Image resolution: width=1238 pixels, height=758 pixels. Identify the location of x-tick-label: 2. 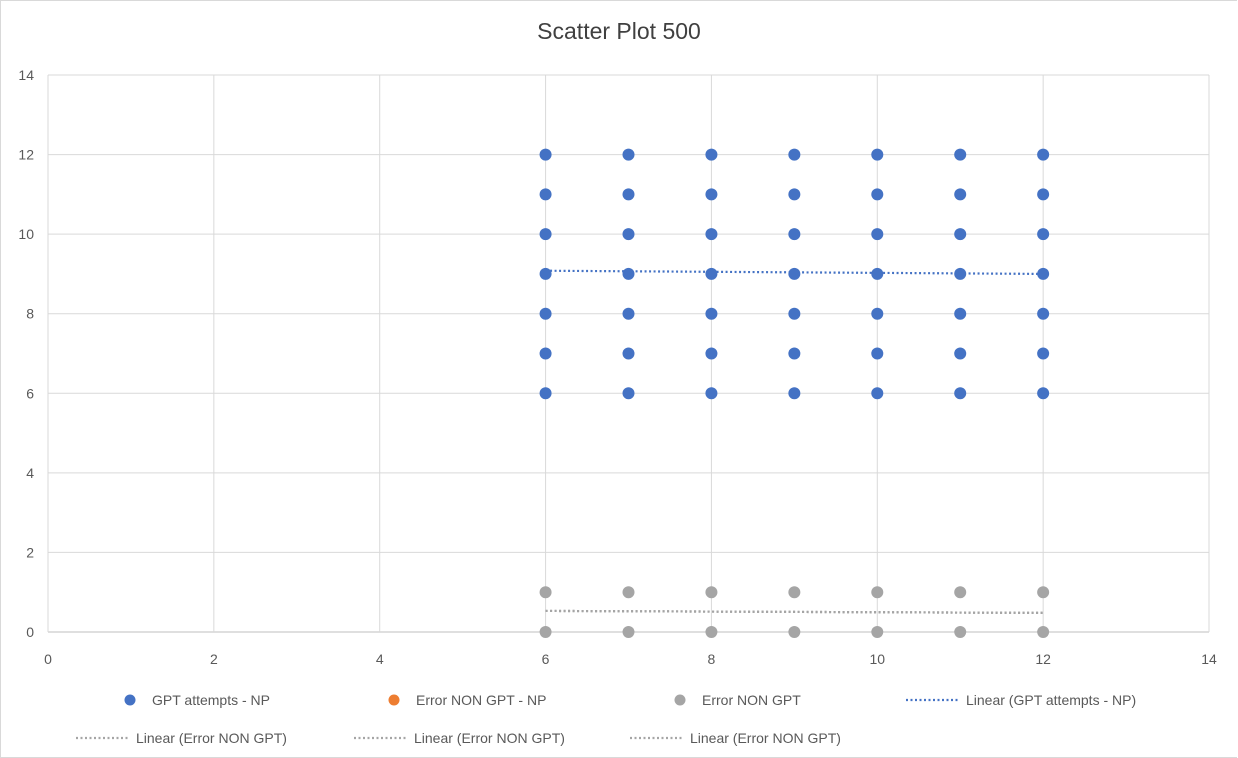
(214, 659).